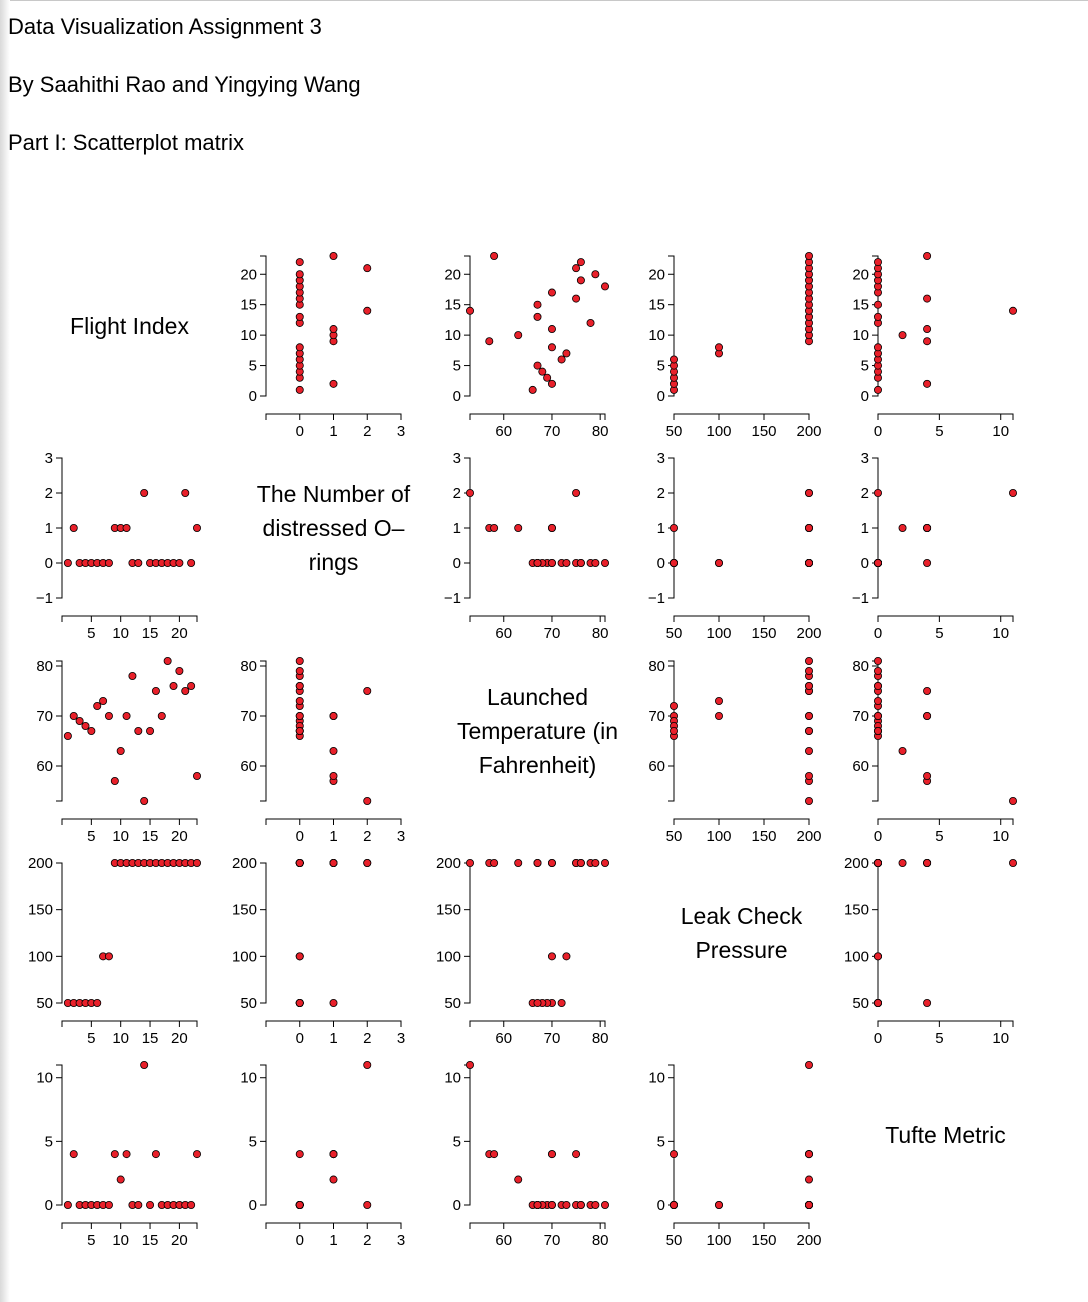 The height and width of the screenshot is (1302, 1088). I want to click on diagonal-label-orings: distressed O–, so click(334, 528).